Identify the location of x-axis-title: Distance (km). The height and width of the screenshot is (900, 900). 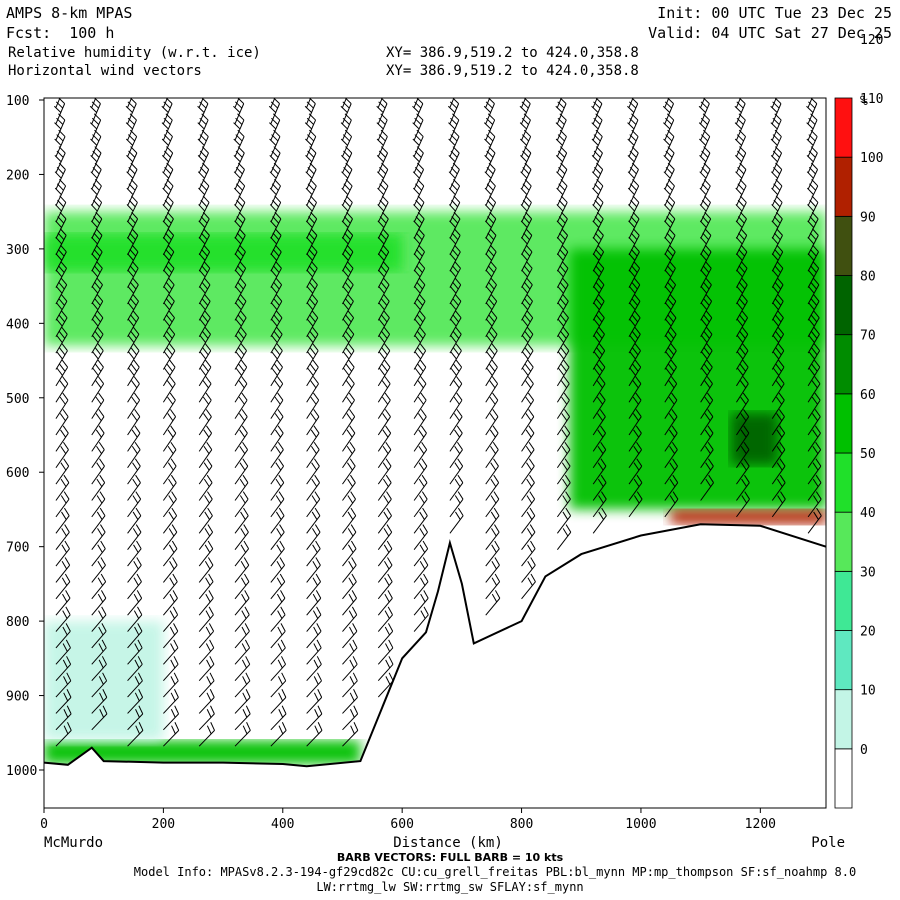
(448, 843).